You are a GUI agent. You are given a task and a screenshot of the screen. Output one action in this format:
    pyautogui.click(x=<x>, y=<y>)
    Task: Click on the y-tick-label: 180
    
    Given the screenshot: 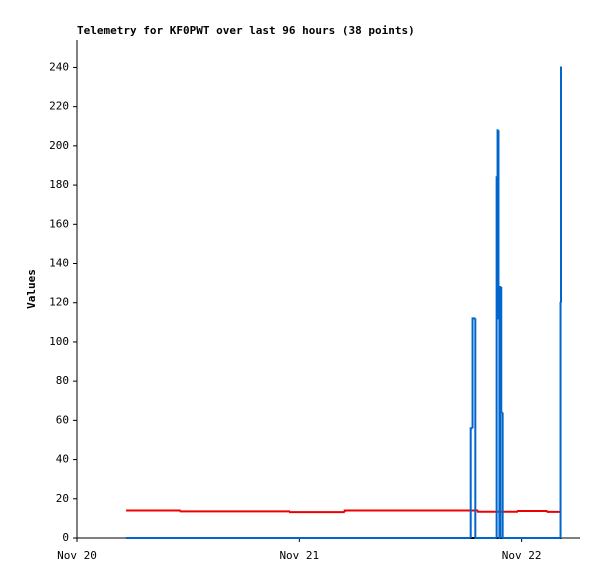 What is the action you would take?
    pyautogui.click(x=59, y=184)
    